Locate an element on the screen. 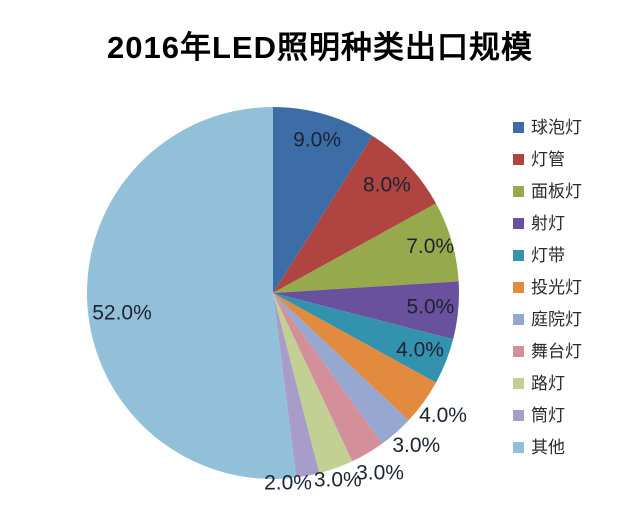 The height and width of the screenshot is (524, 640). legend-item-灯带: 灯带 is located at coordinates (547, 255).